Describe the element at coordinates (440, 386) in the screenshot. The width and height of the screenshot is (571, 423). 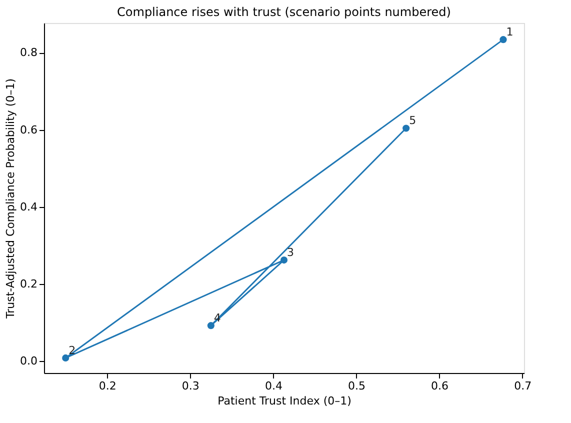
I see `x-tick-label: 0.6` at that location.